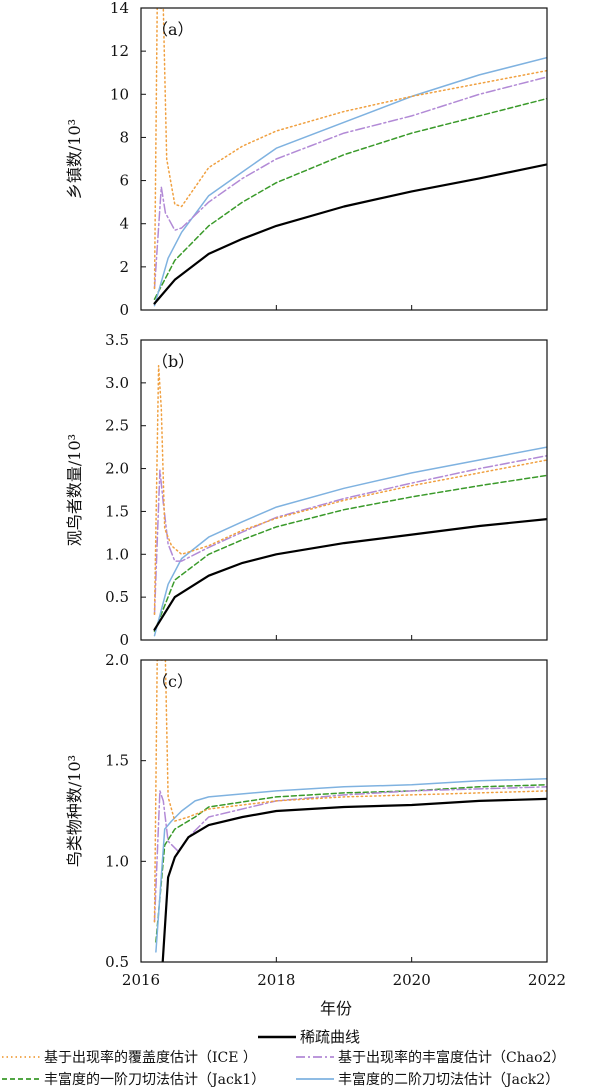 This screenshot has height=1091, width=600. I want to click on legend-item-chao2: 基于出现率的丰富度估计（Chao2）, so click(430, 1057).